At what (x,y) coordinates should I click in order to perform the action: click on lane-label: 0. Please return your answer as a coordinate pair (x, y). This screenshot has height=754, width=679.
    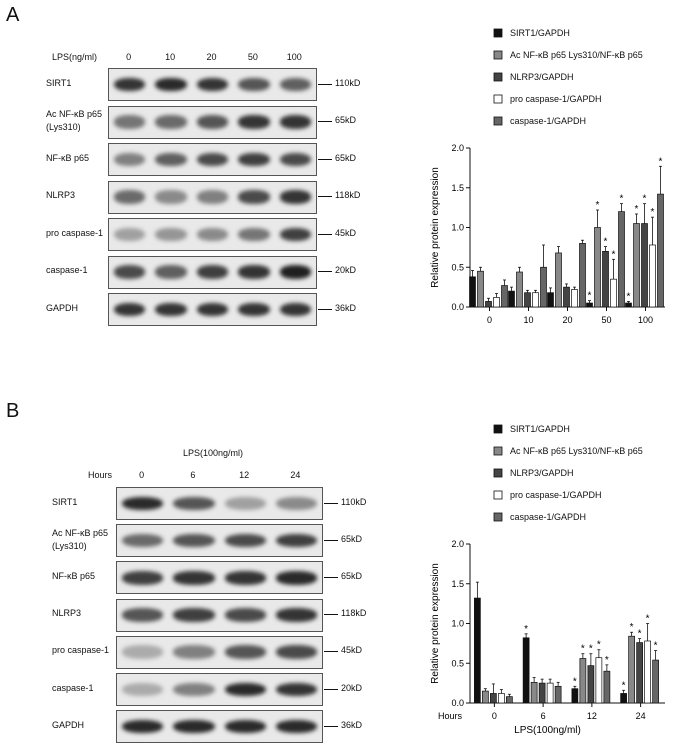
    Looking at the image, I should click on (129, 57).